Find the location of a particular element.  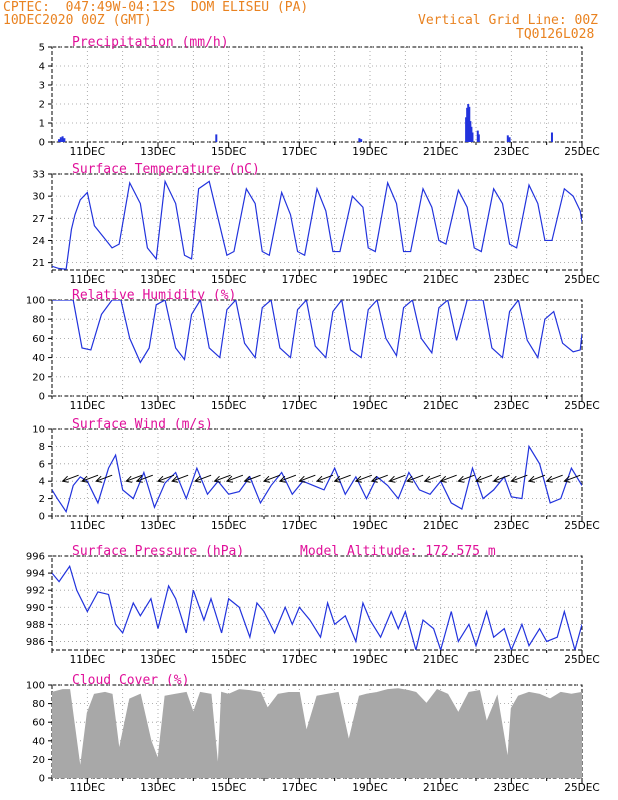

y-tick-label: 992 is located at coordinates (35, 591).